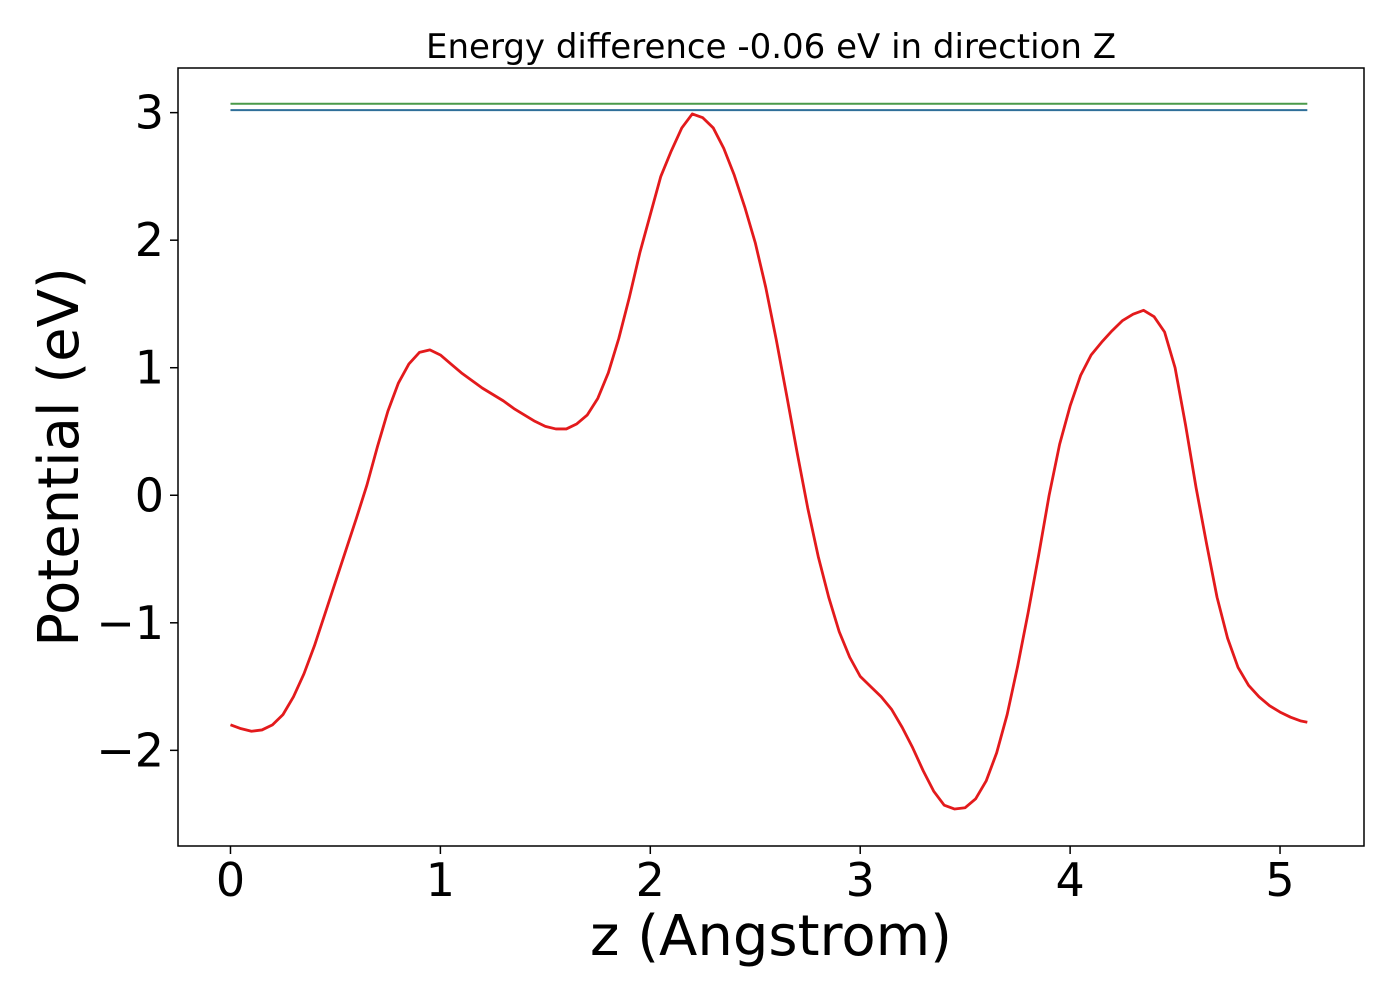 The height and width of the screenshot is (1000, 1400). I want to click on y-axis-ticks: −2 −1 0 1 2 3, so click(137, 431).